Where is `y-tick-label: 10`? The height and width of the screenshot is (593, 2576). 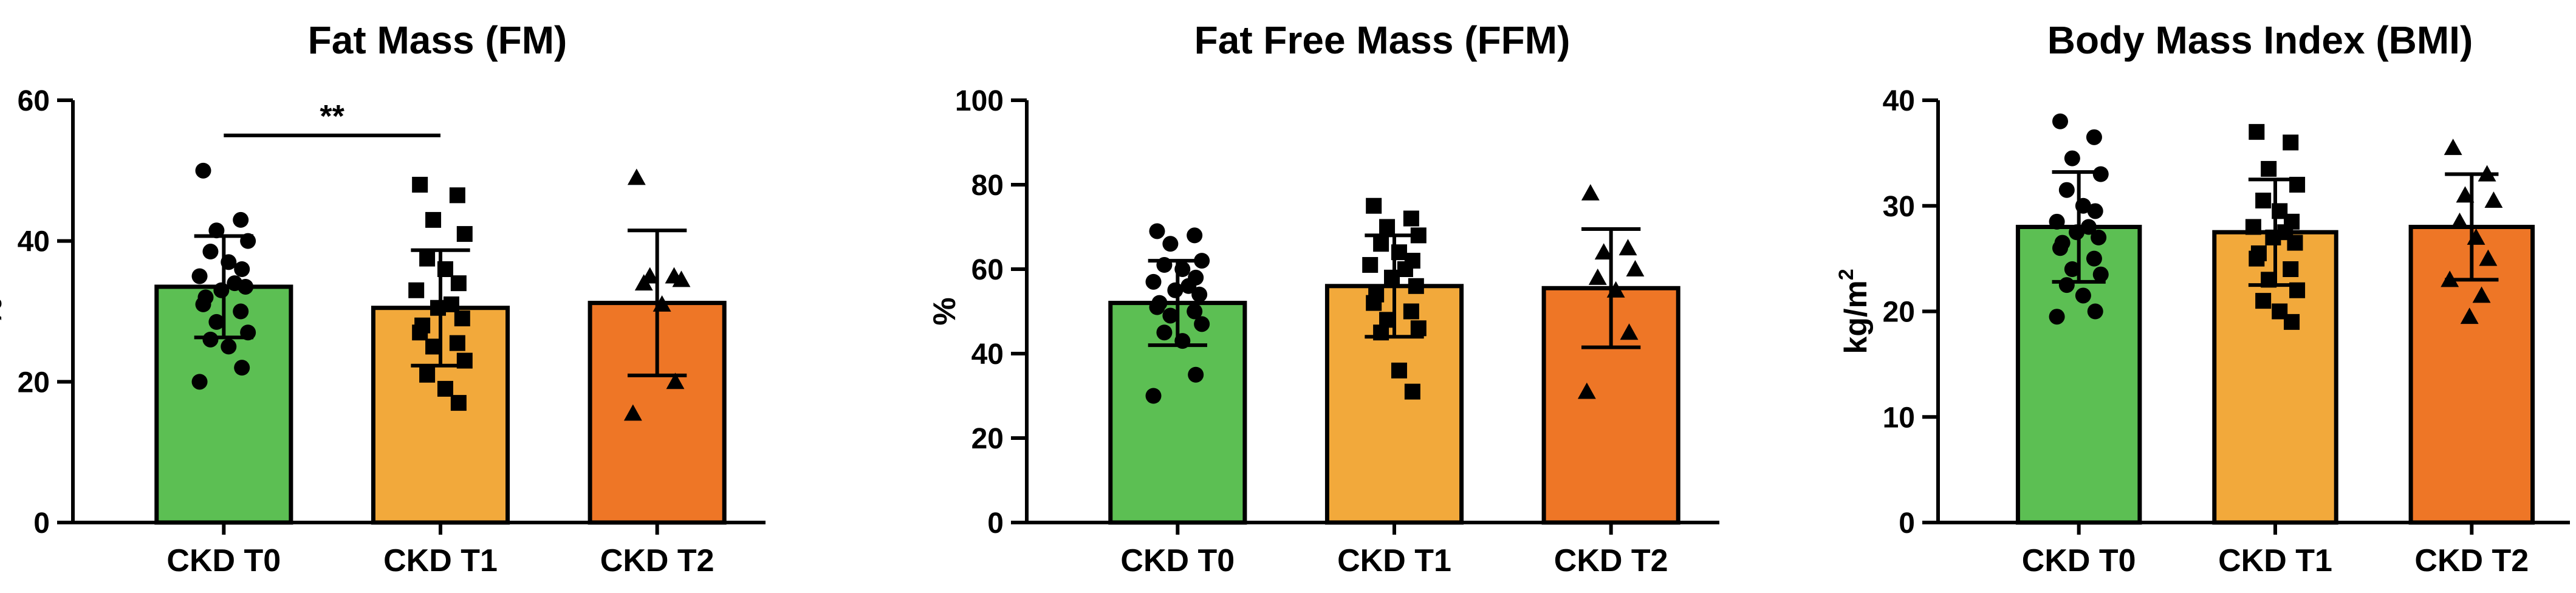
y-tick-label: 10 is located at coordinates (1899, 418).